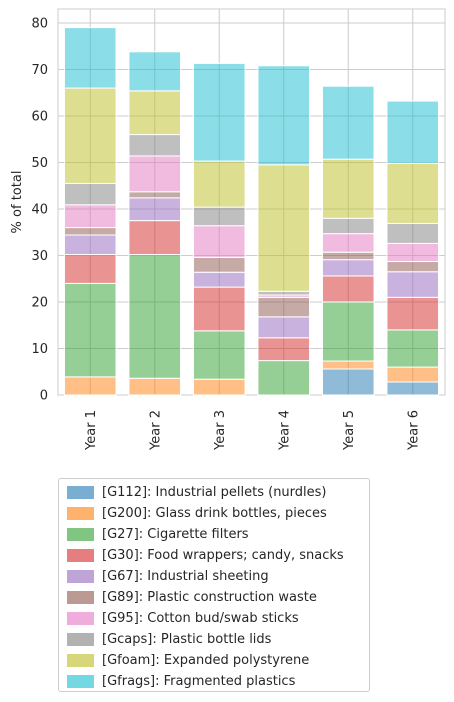 Image resolution: width=454 pixels, height=702 pixels. What do you see at coordinates (39, 23) in the screenshot?
I see `y-tick-label: 80` at bounding box center [39, 23].